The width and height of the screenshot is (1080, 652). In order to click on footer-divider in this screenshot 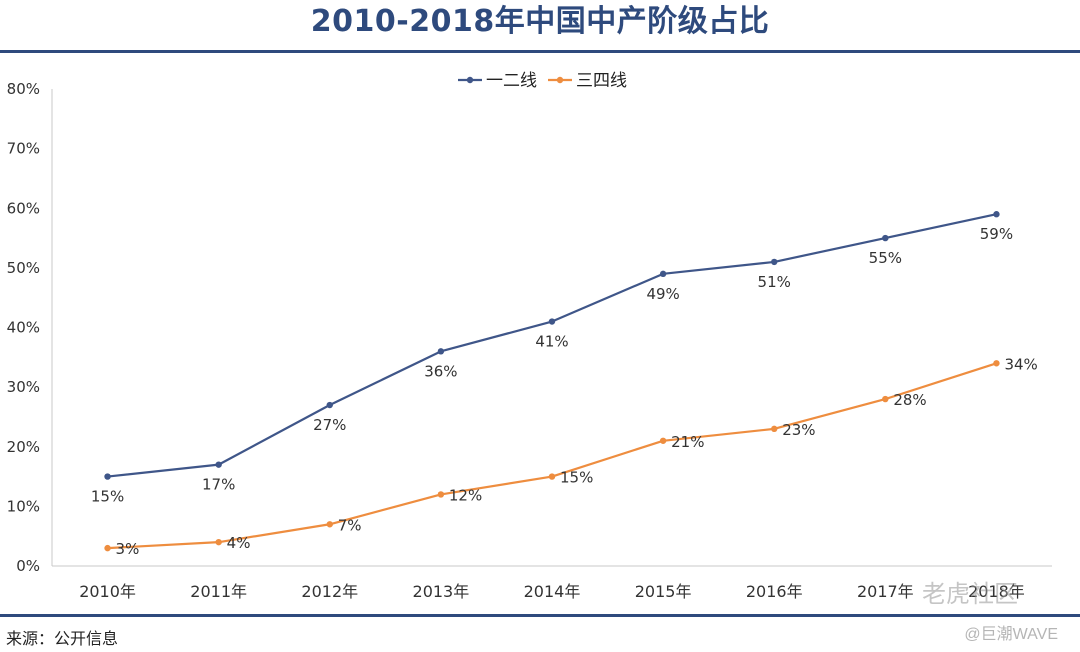, I will do `click(540, 615)`.